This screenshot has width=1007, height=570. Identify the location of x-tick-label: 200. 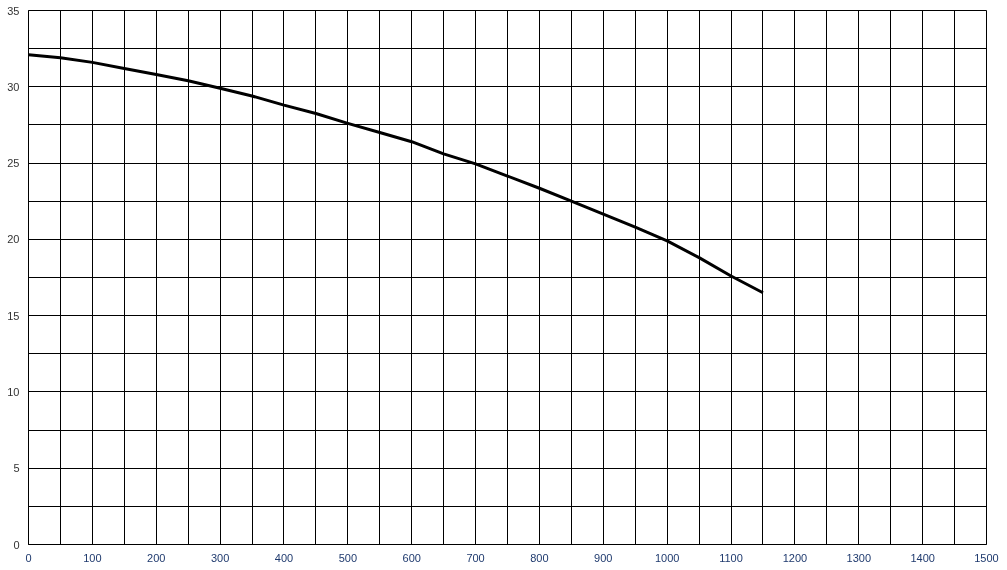
(156, 557).